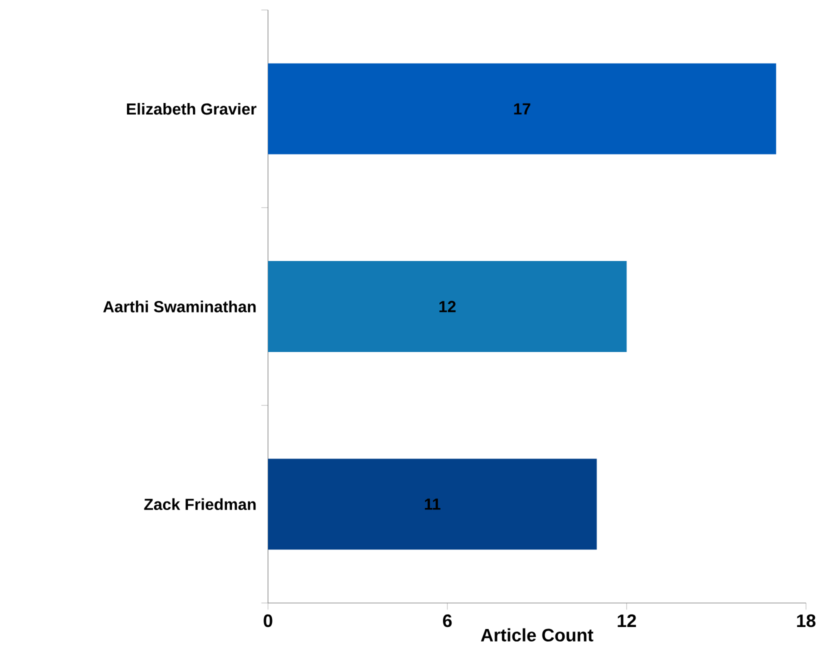 The height and width of the screenshot is (671, 835). I want to click on data-label: 17, so click(522, 108).